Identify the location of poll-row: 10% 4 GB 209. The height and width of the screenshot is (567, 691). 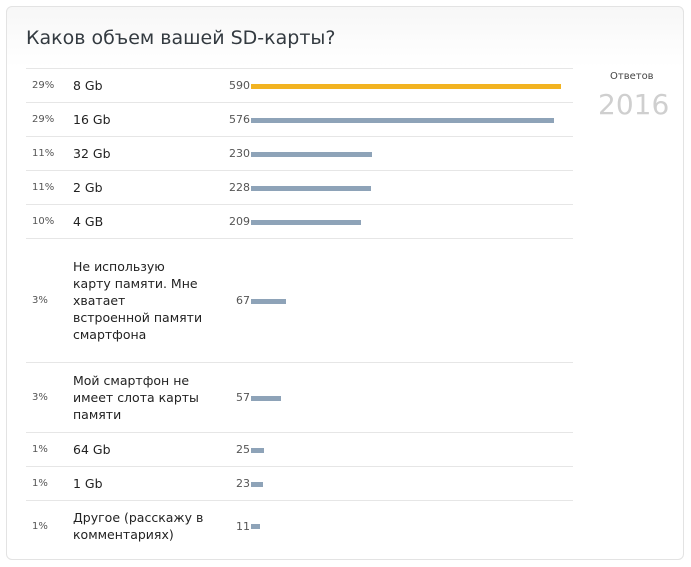
(299, 221).